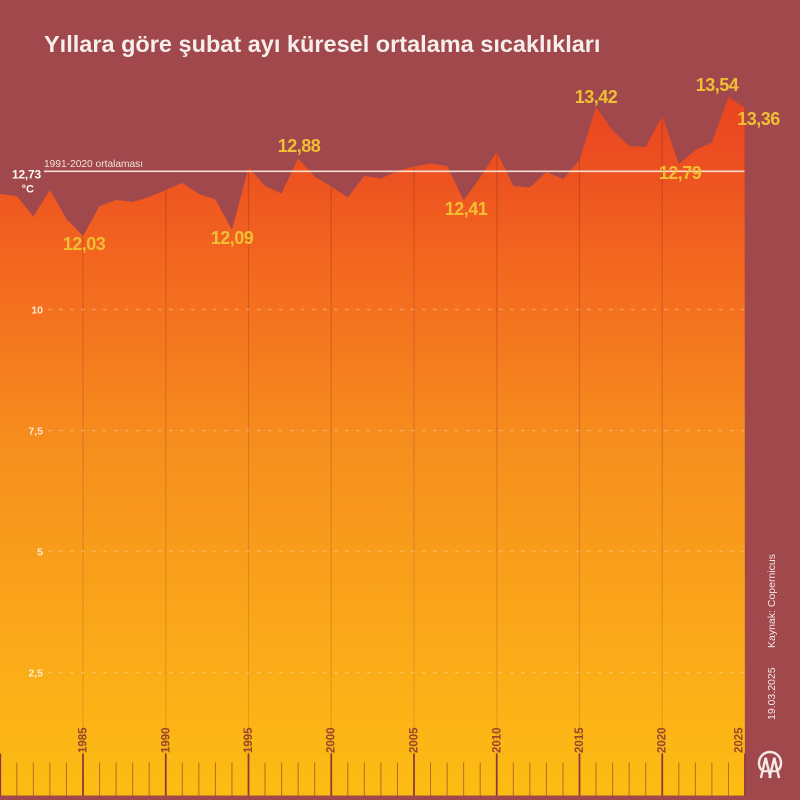 This screenshot has height=800, width=800. Describe the element at coordinates (717, 85) in the screenshot. I see `svg-text: 13,54` at that location.